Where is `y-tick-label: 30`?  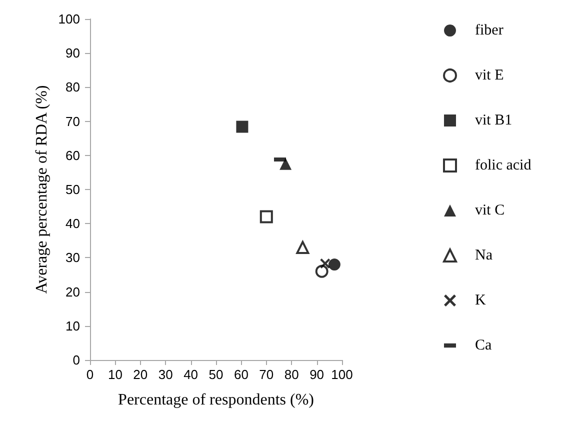
y-tick-label: 30 is located at coordinates (73, 258).